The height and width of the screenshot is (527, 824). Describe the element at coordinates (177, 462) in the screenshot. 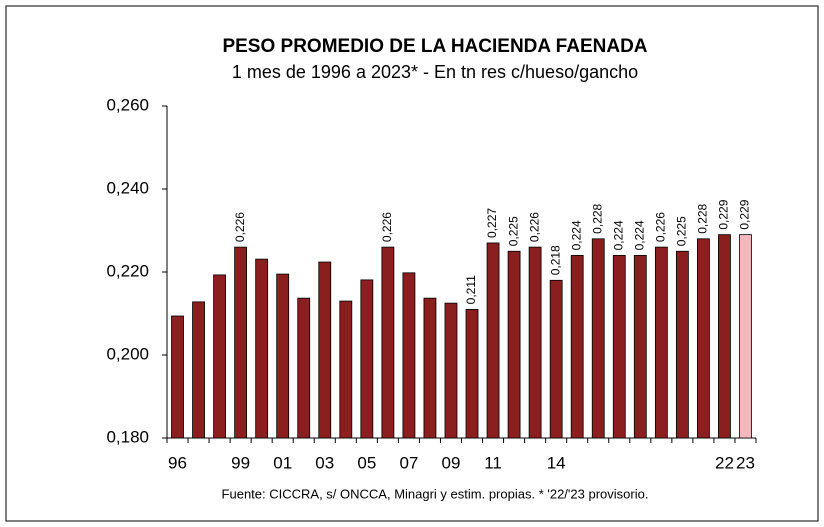

I see `x-tick-label: 96` at that location.